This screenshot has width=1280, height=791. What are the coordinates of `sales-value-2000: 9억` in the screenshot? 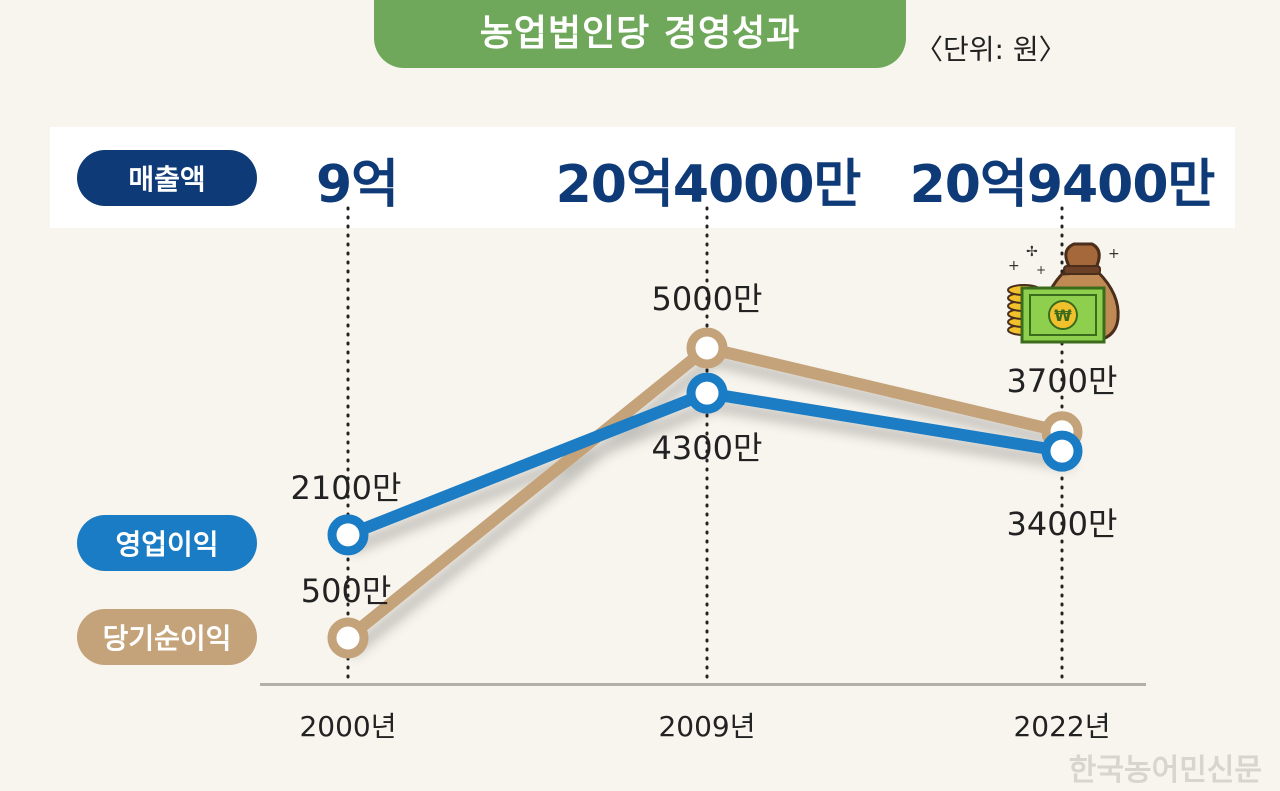 It's located at (357, 185).